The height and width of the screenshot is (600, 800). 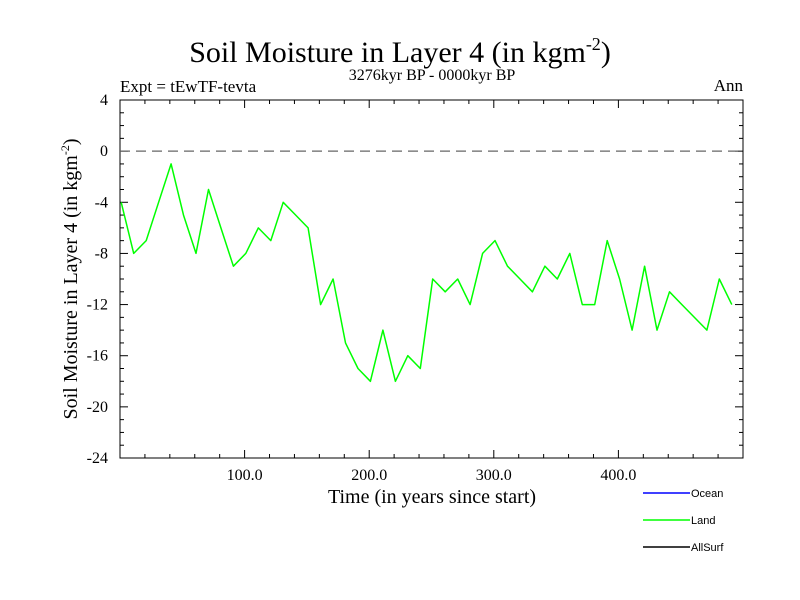 What do you see at coordinates (245, 475) in the screenshot?
I see `x-tick-label: 100.0` at bounding box center [245, 475].